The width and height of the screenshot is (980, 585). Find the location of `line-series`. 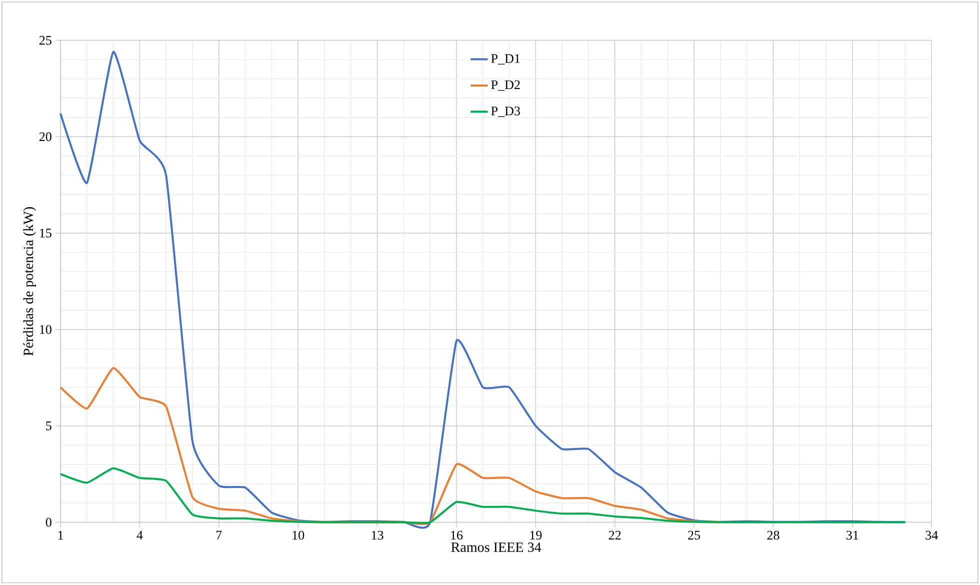

line-series is located at coordinates (482, 495).